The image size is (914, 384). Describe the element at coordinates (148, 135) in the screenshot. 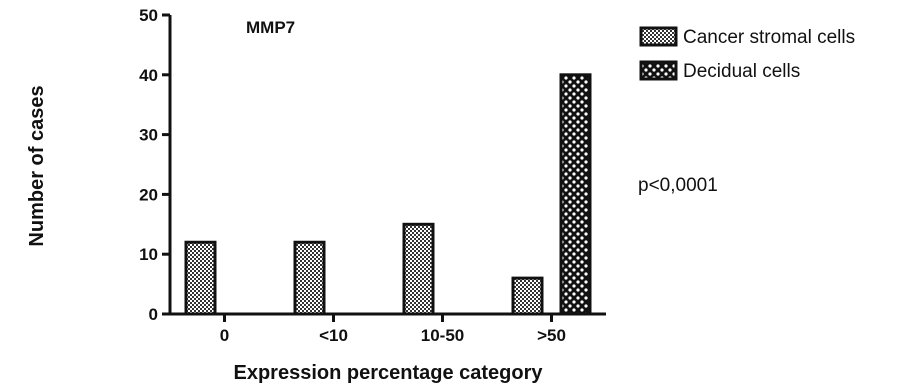

I see `y-tick-label: 30` at that location.